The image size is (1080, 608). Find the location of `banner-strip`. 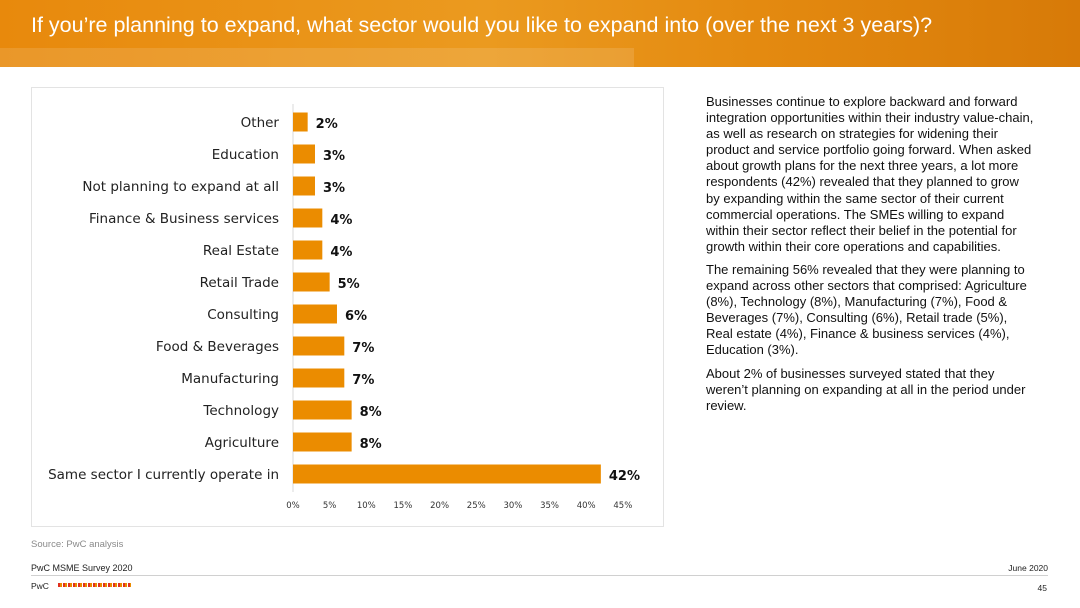

banner-strip is located at coordinates (317, 57).